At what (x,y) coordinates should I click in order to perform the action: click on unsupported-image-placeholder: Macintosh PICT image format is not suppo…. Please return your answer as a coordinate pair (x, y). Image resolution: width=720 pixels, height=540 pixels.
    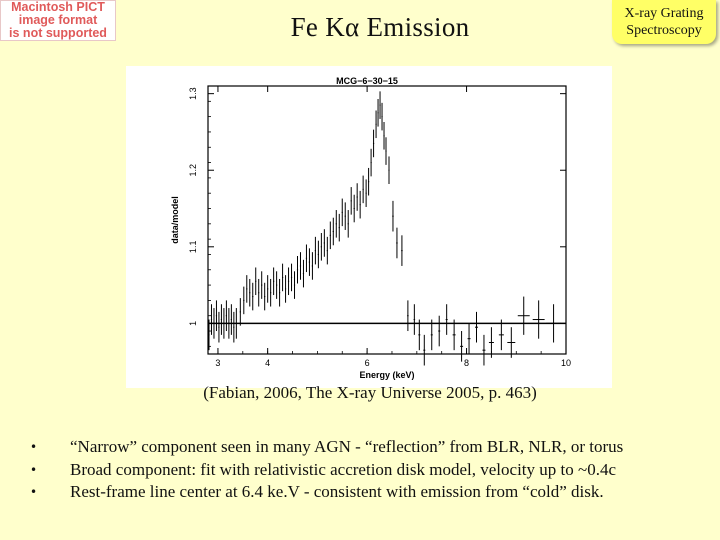
    Looking at the image, I should click on (58, 20).